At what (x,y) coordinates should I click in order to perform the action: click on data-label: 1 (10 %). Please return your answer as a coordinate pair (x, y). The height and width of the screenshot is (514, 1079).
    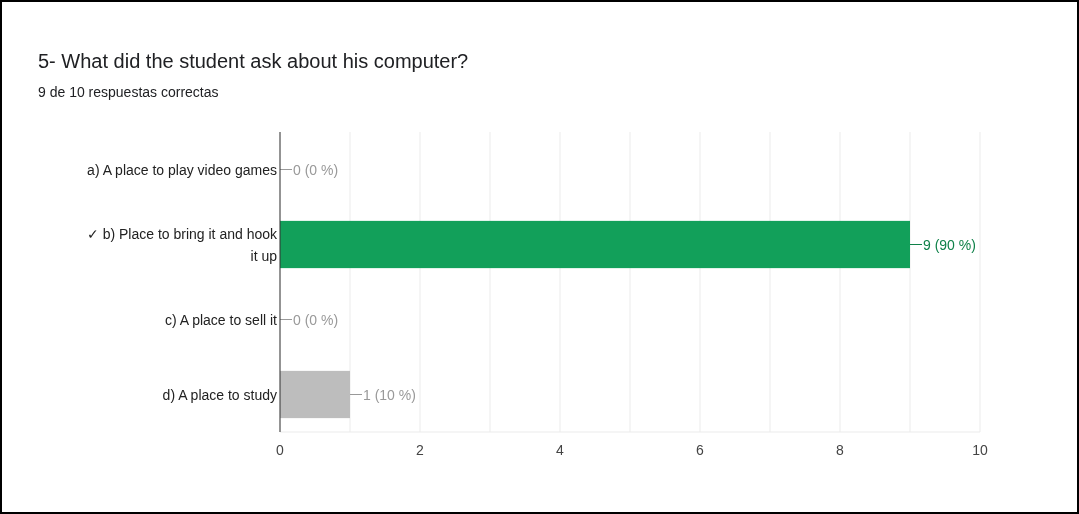
    Looking at the image, I should click on (389, 394).